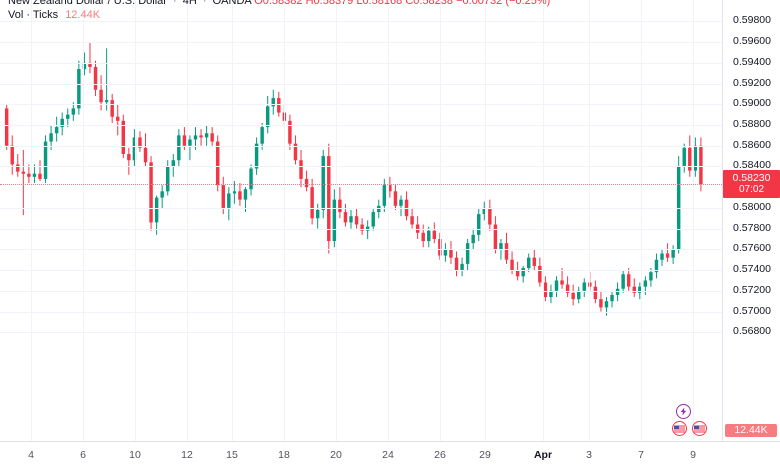 The height and width of the screenshot is (470, 780). What do you see at coordinates (752, 103) in the screenshot?
I see `price-tick-label: 0.59000` at bounding box center [752, 103].